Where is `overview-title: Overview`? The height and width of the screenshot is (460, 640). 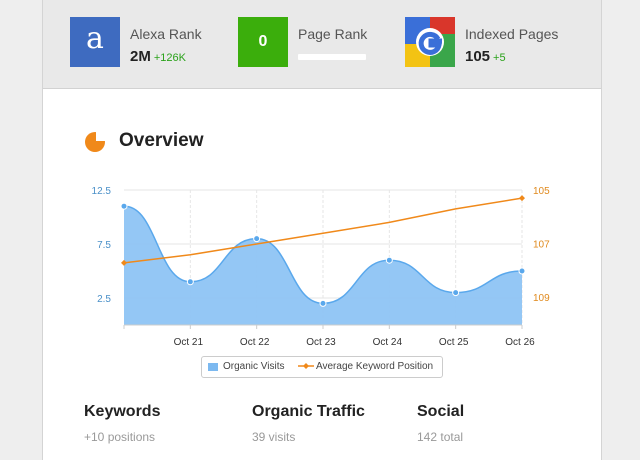
overview-title: Overview is located at coordinates (161, 140).